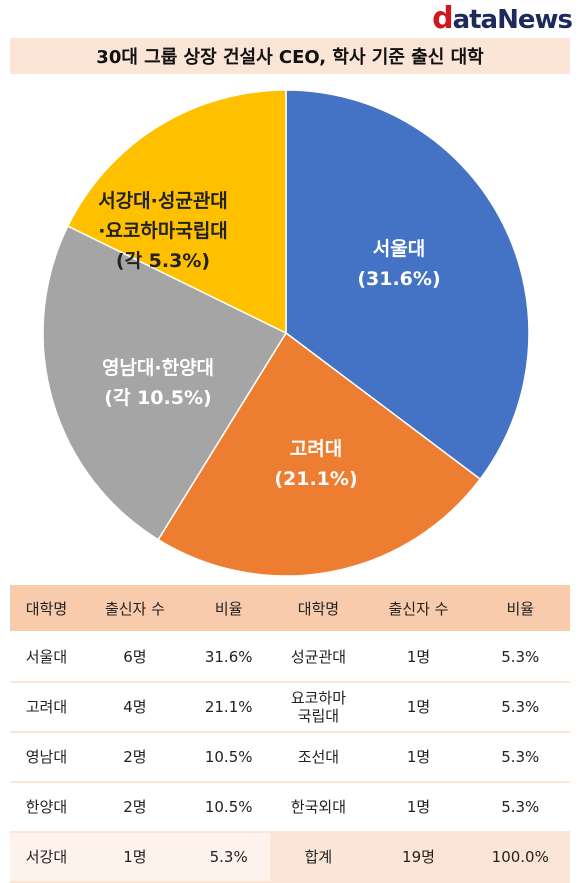 The width and height of the screenshot is (580, 883). Describe the element at coordinates (318, 657) in the screenshot. I see `table-cell: 성균관대` at that location.